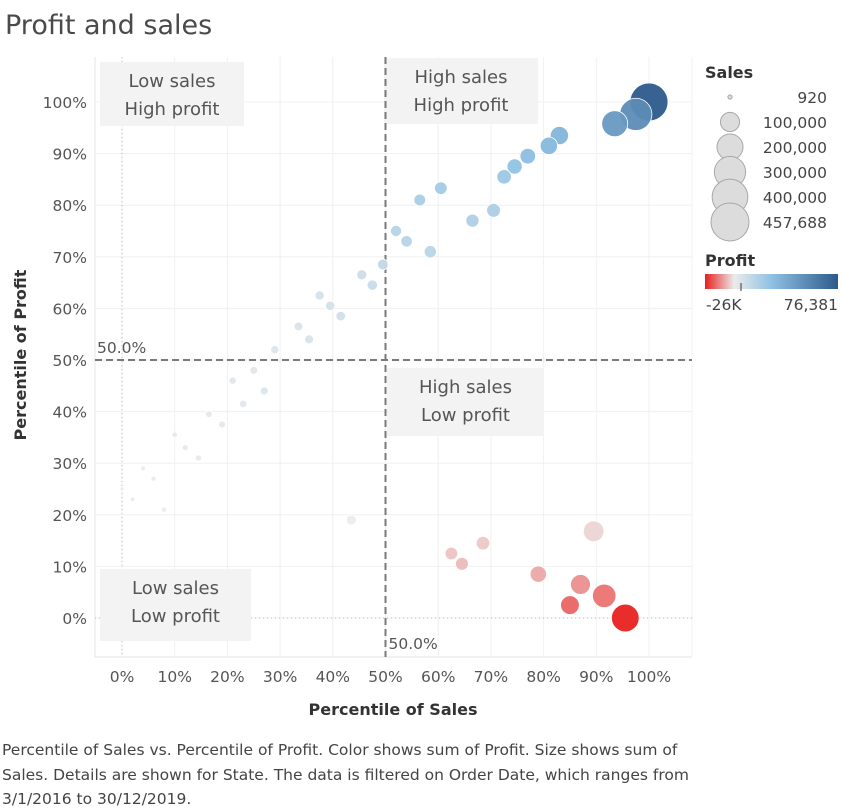 This screenshot has width=843, height=812. What do you see at coordinates (730, 260) in the screenshot?
I see `profit-legend-title: Profit` at bounding box center [730, 260].